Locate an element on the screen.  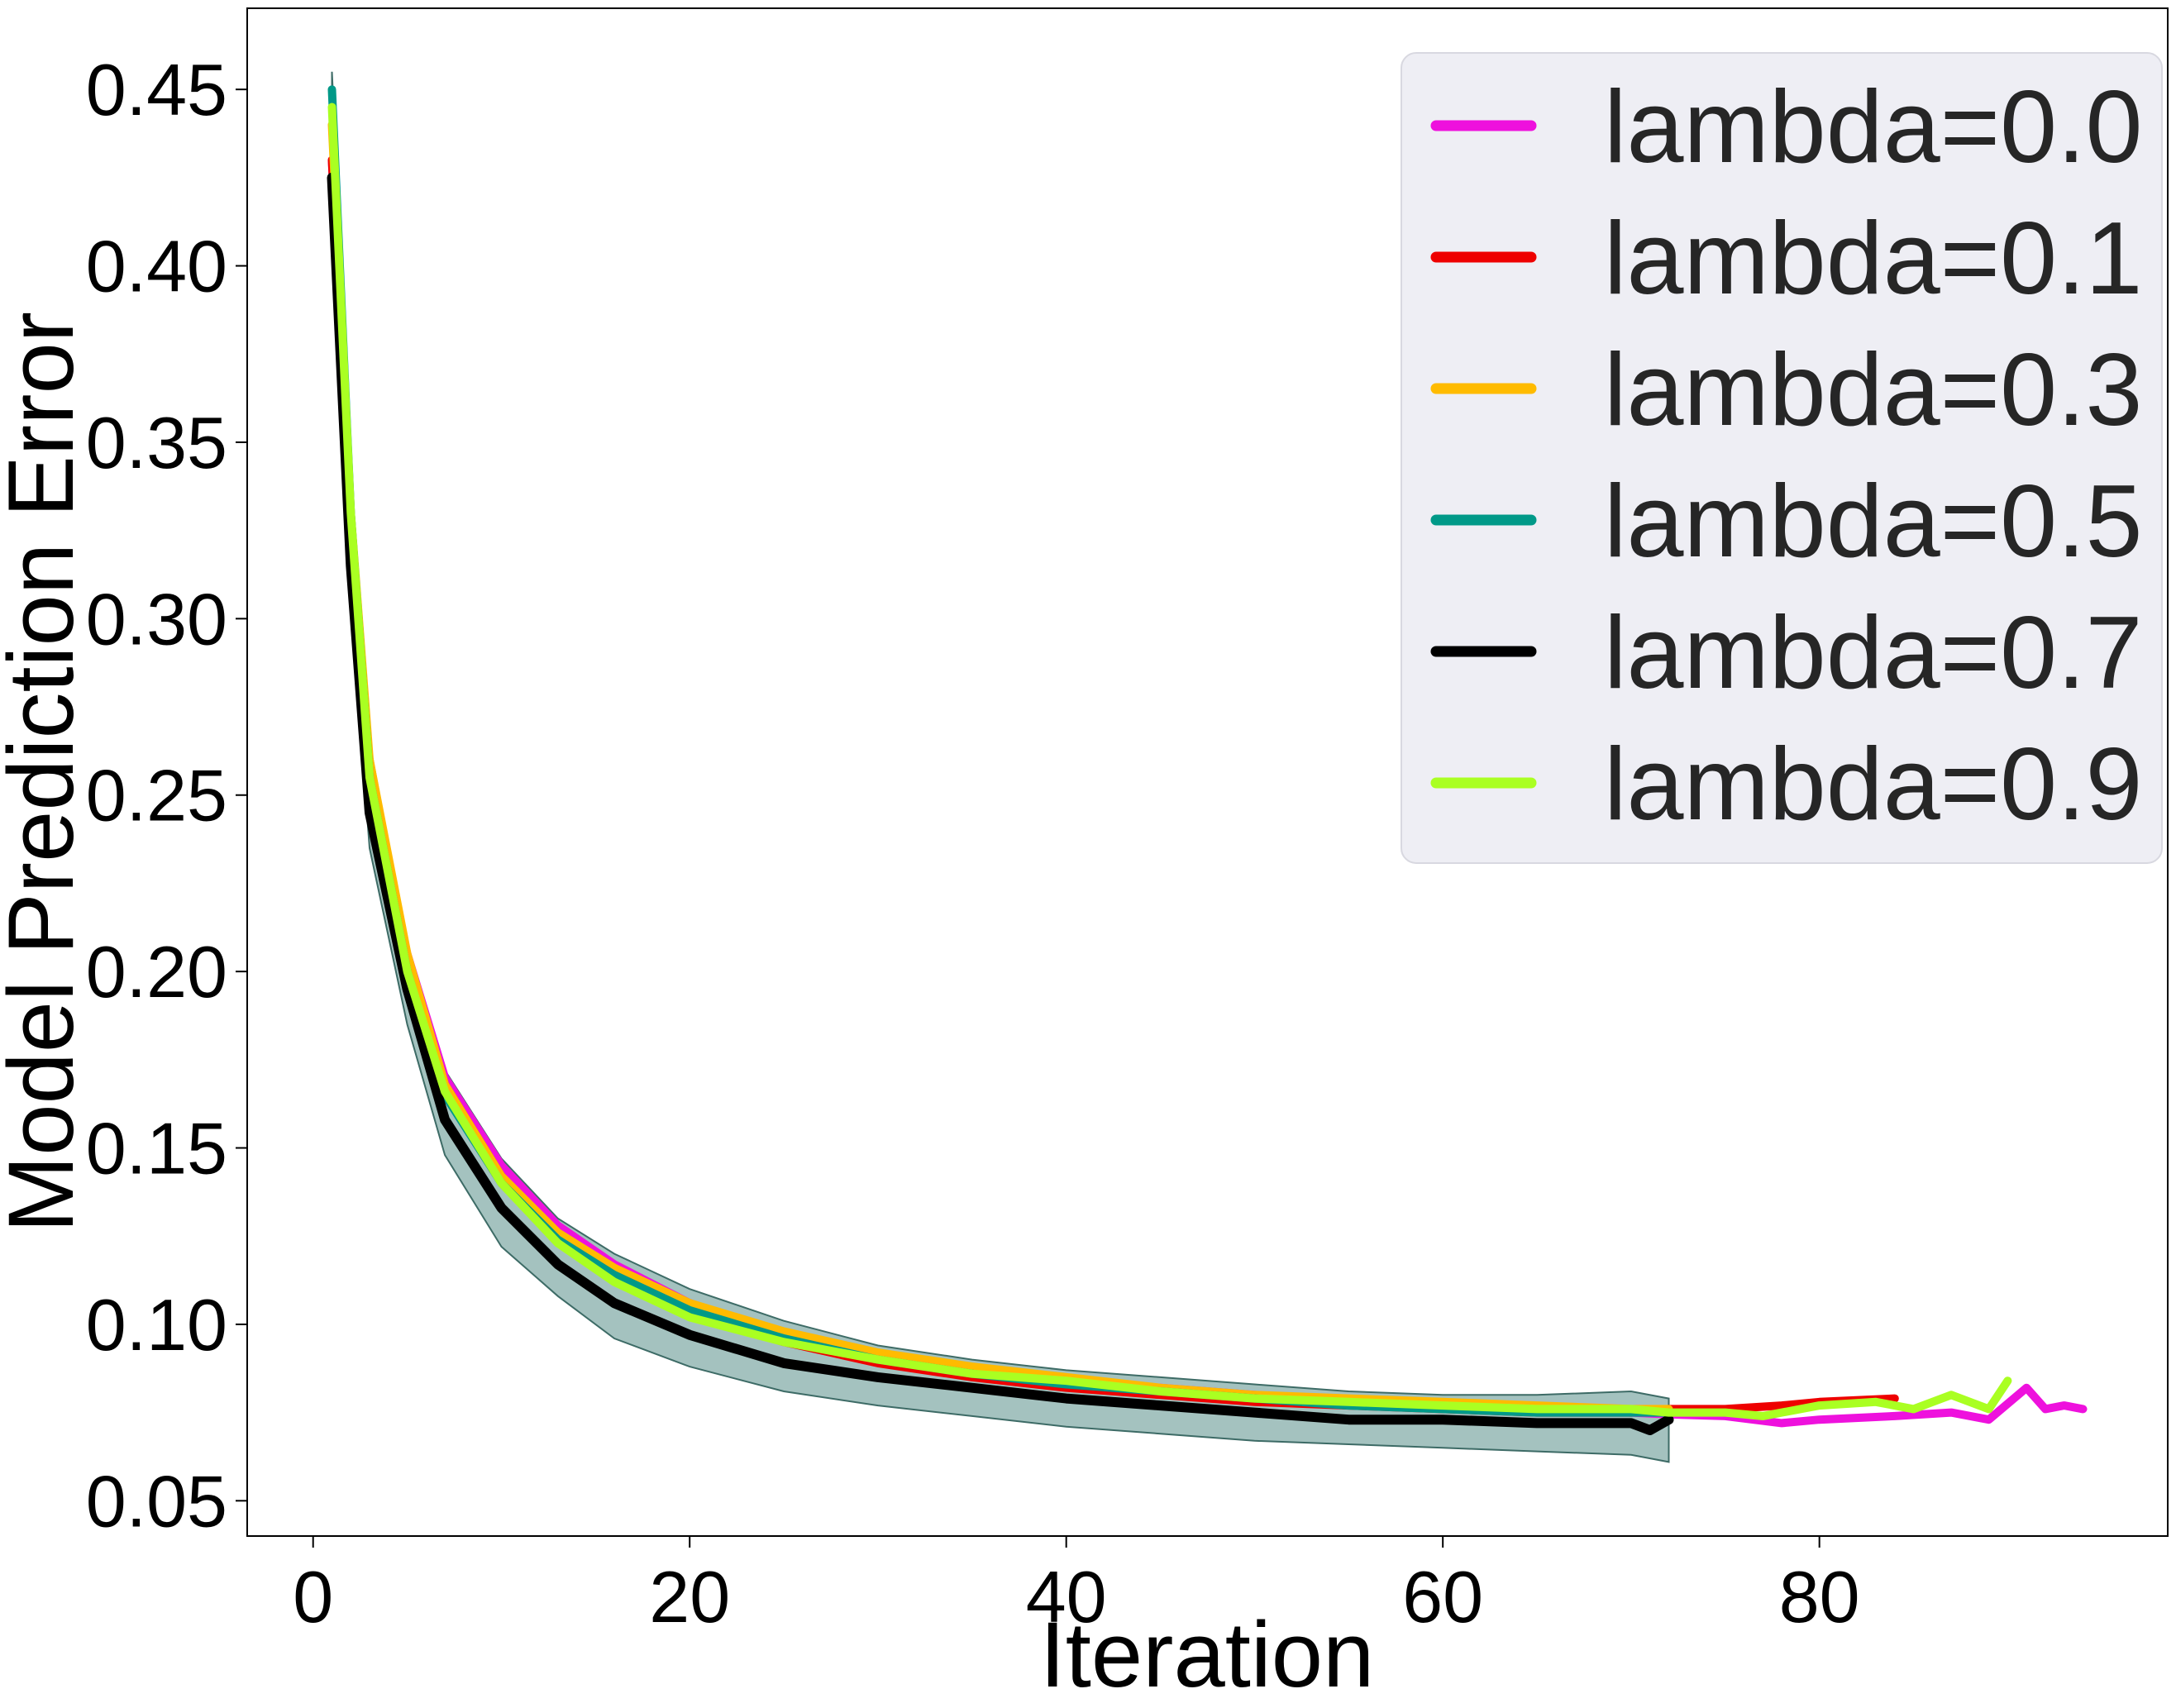
legend-label: lambda=0.7 is located at coordinates (1873, 653).